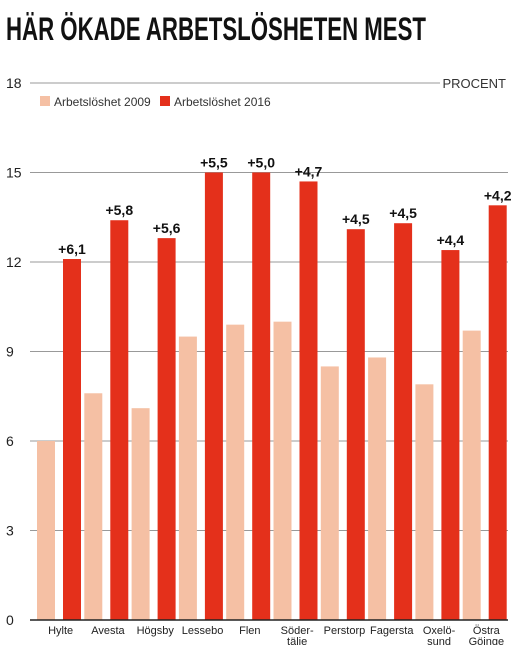 This screenshot has width=515, height=645. What do you see at coordinates (285, 206) in the screenshot?
I see `data-labels: +6,1 +5,8 +5,6 +5,5 +5,0 +4,7 +4,5 +4,5 +4,4 +4,2` at bounding box center [285, 206].